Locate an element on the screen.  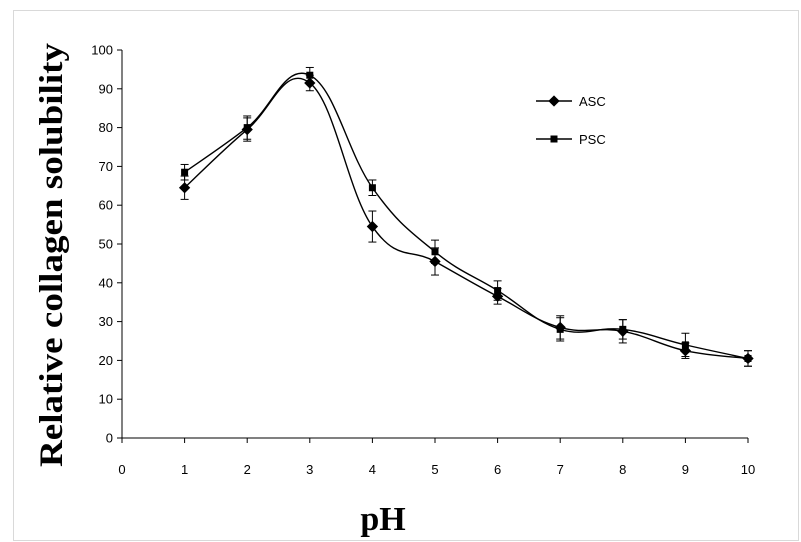
legend-label-psc: PSC is located at coordinates (592, 139).